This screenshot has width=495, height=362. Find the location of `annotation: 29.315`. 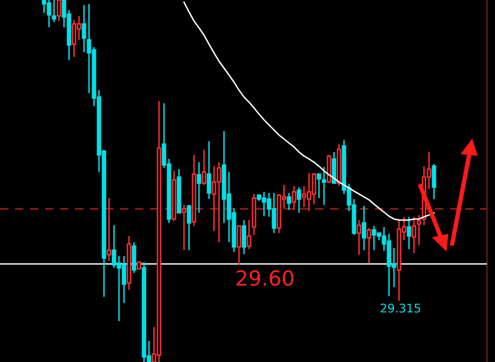

annotation: 29.315 is located at coordinates (400, 308).